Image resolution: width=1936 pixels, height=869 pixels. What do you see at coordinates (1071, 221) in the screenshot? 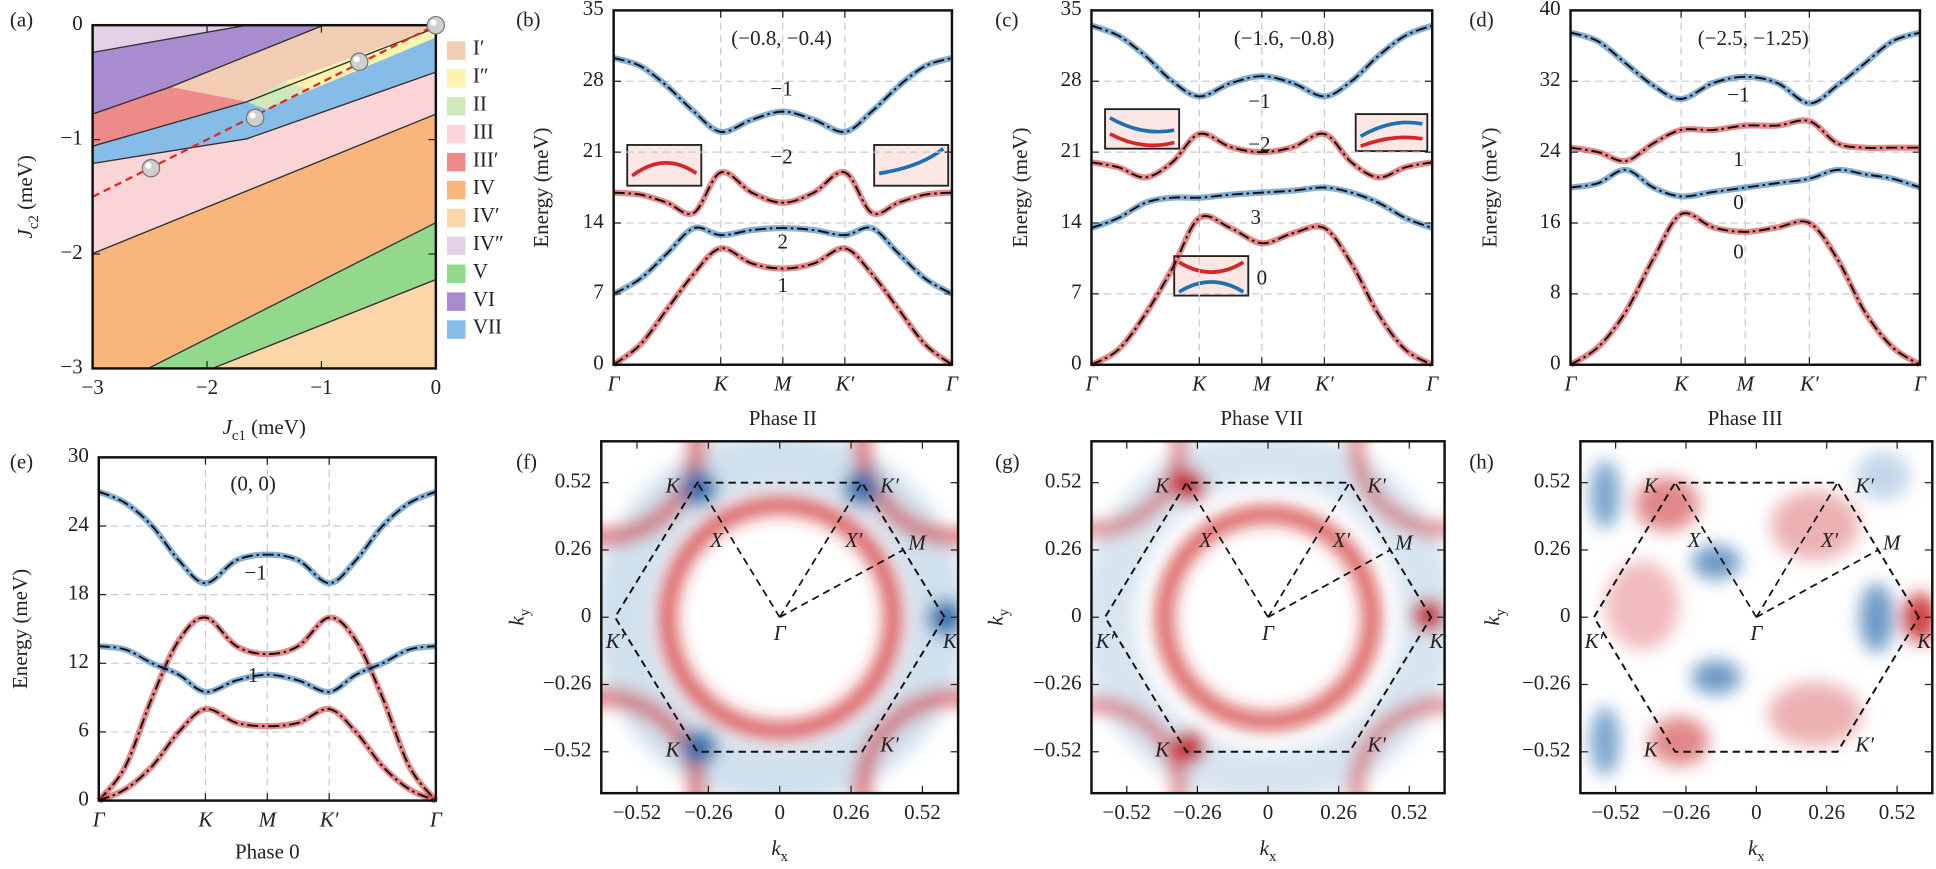
I see `y-tick-label: 14` at bounding box center [1071, 221].